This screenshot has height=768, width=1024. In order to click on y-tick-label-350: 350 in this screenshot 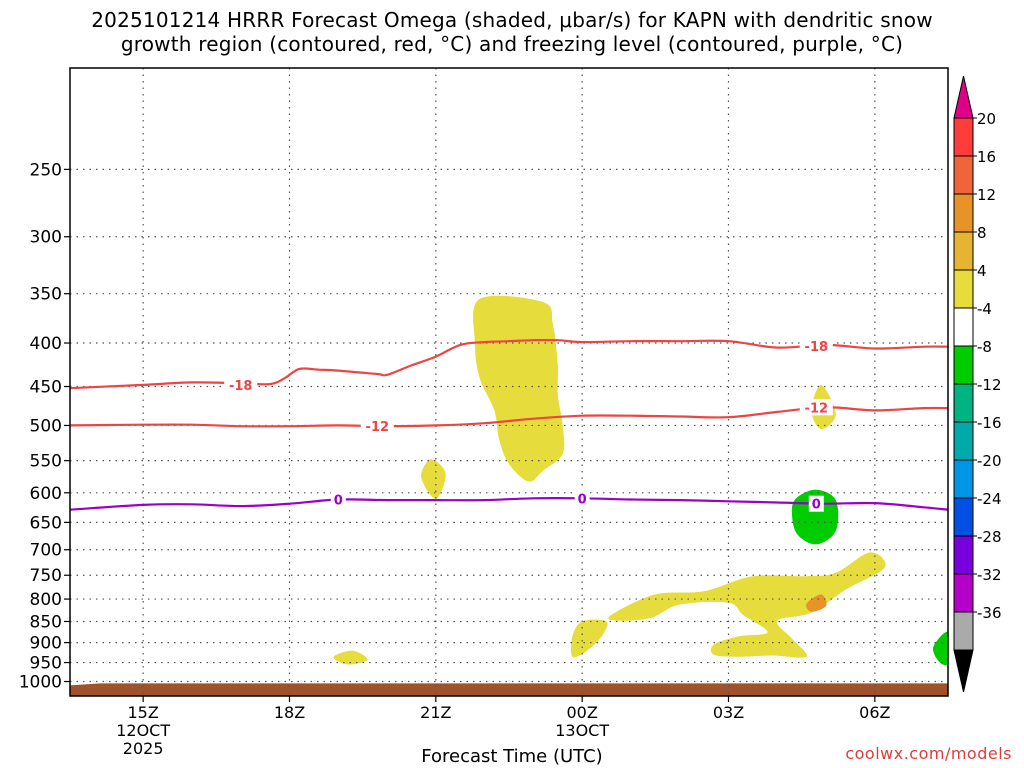, I will do `click(46, 295)`.